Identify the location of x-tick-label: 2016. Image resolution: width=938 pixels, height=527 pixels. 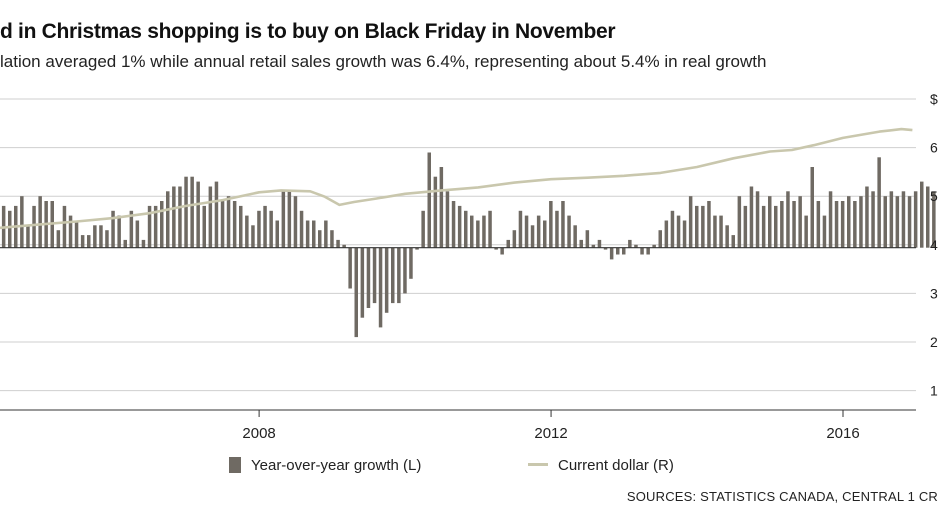
(842, 432).